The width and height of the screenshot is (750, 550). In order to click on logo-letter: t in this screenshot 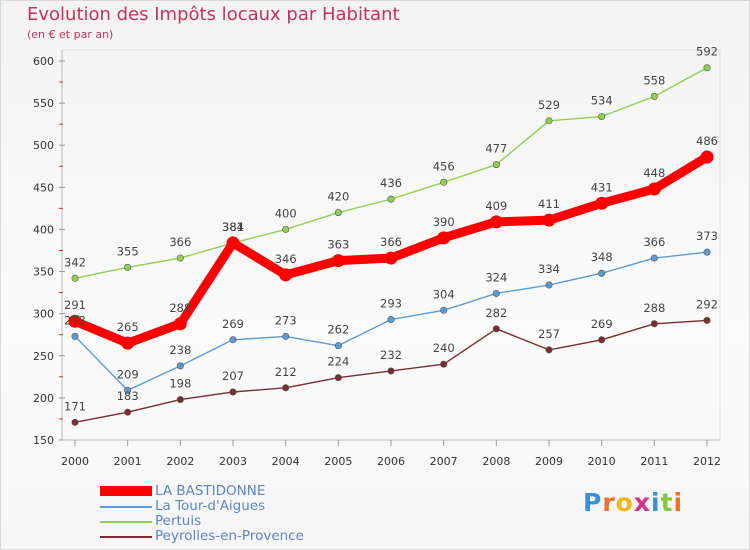, I will do `click(667, 502)`.